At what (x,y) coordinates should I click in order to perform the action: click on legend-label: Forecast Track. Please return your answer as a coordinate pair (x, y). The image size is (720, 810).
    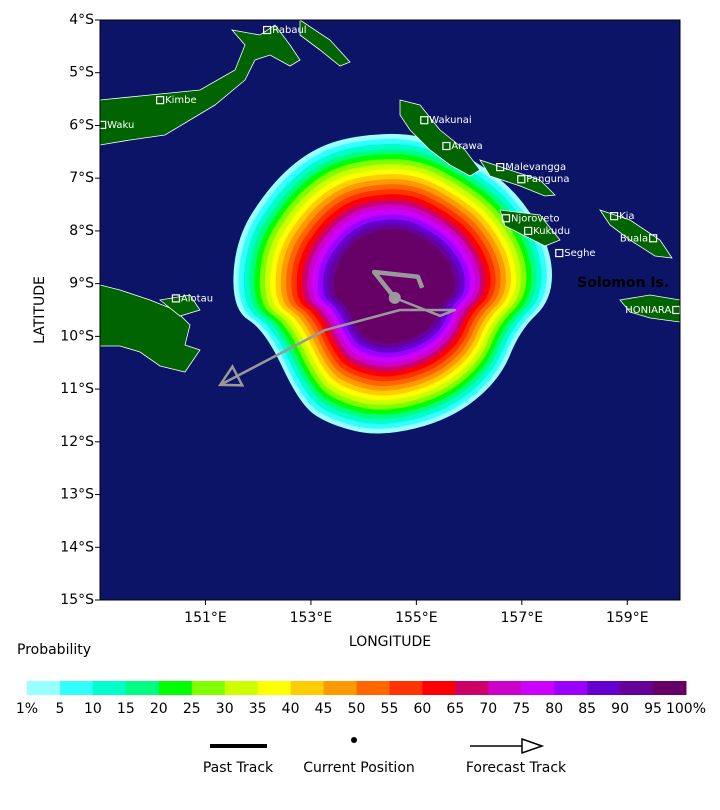
    Looking at the image, I should click on (516, 768).